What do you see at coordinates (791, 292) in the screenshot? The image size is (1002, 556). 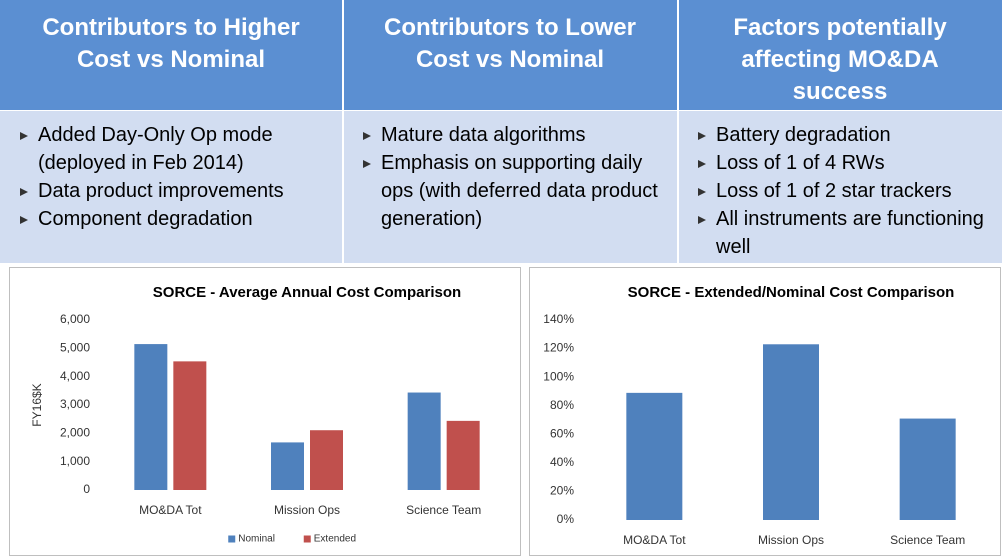 I see `chart-title: SORCE - Extended/Nominal Cost Comparison` at bounding box center [791, 292].